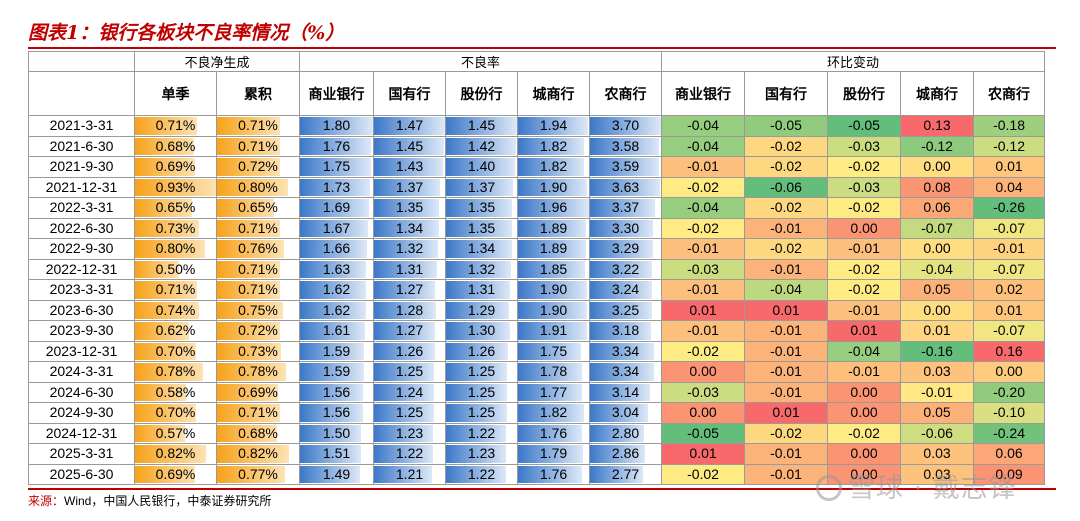 The image size is (1080, 521). What do you see at coordinates (864, 93) in the screenshot?
I see `header-change-col-2: 股份行` at bounding box center [864, 93].